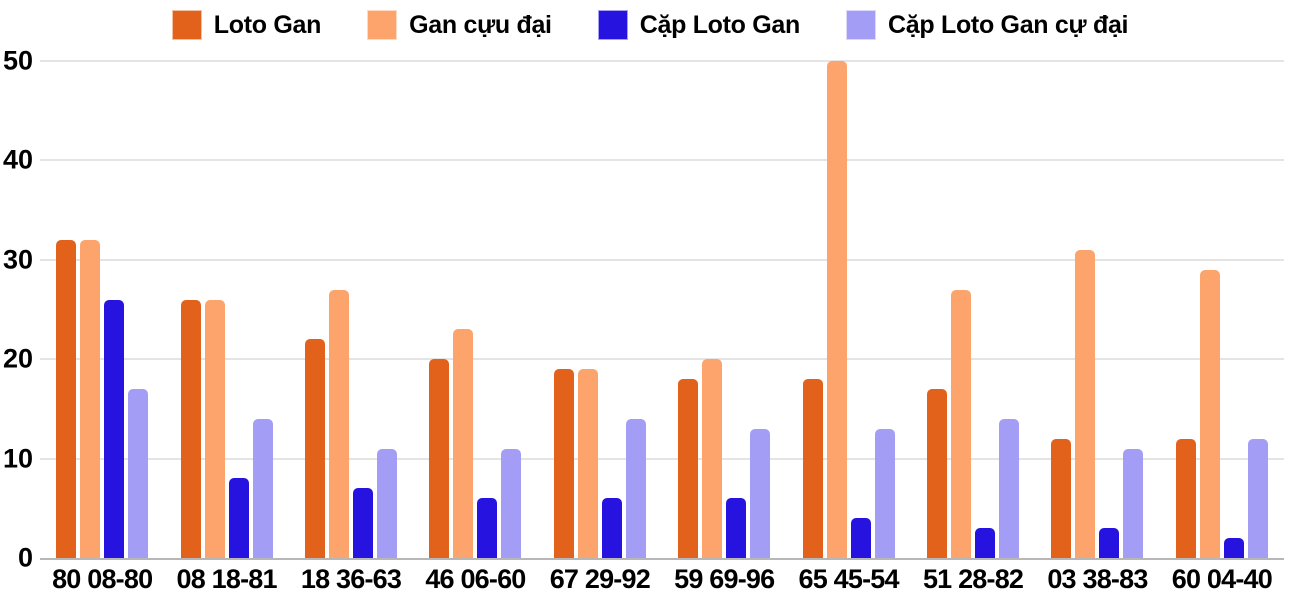 This screenshot has width=1300, height=600. I want to click on legend-item: Gan cựu đại, so click(459, 25).